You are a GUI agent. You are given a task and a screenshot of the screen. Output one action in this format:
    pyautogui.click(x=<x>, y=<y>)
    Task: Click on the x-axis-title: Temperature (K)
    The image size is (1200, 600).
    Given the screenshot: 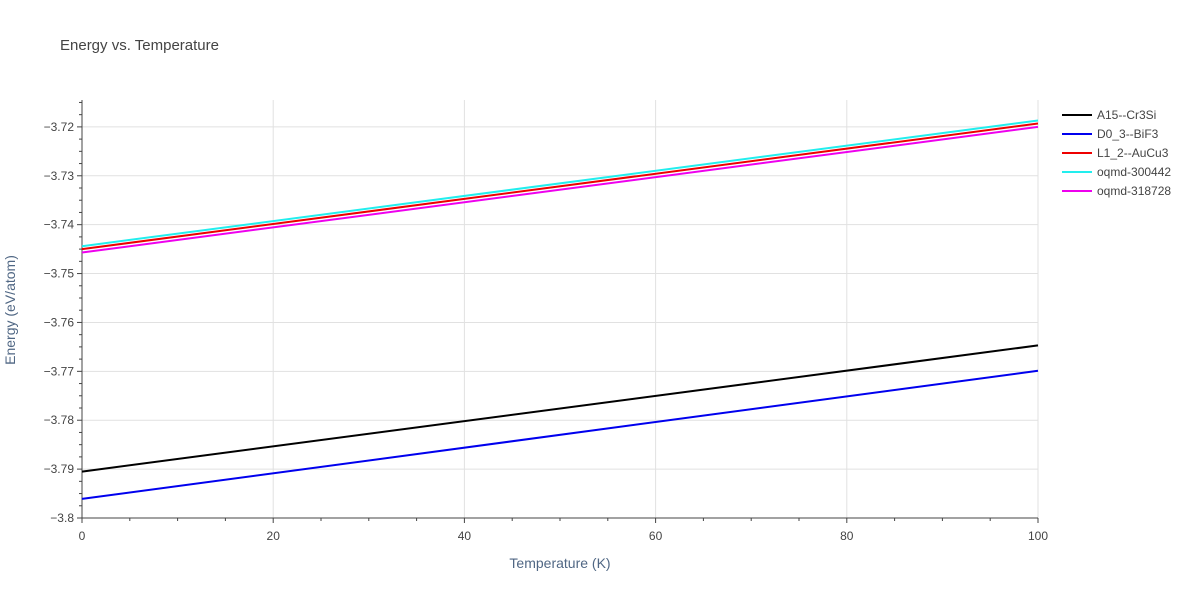 What is the action you would take?
    pyautogui.click(x=559, y=563)
    